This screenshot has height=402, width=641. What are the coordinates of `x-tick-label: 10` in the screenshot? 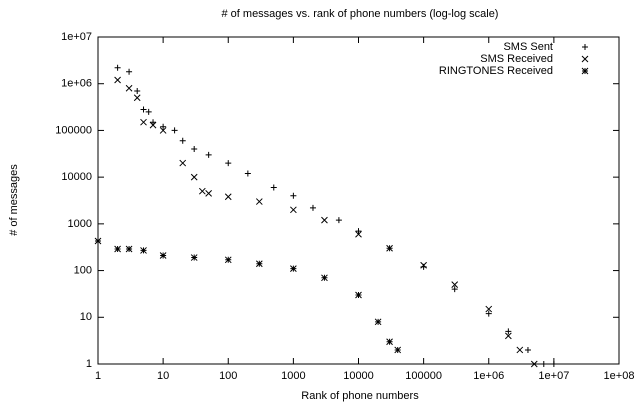 It's located at (163, 376).